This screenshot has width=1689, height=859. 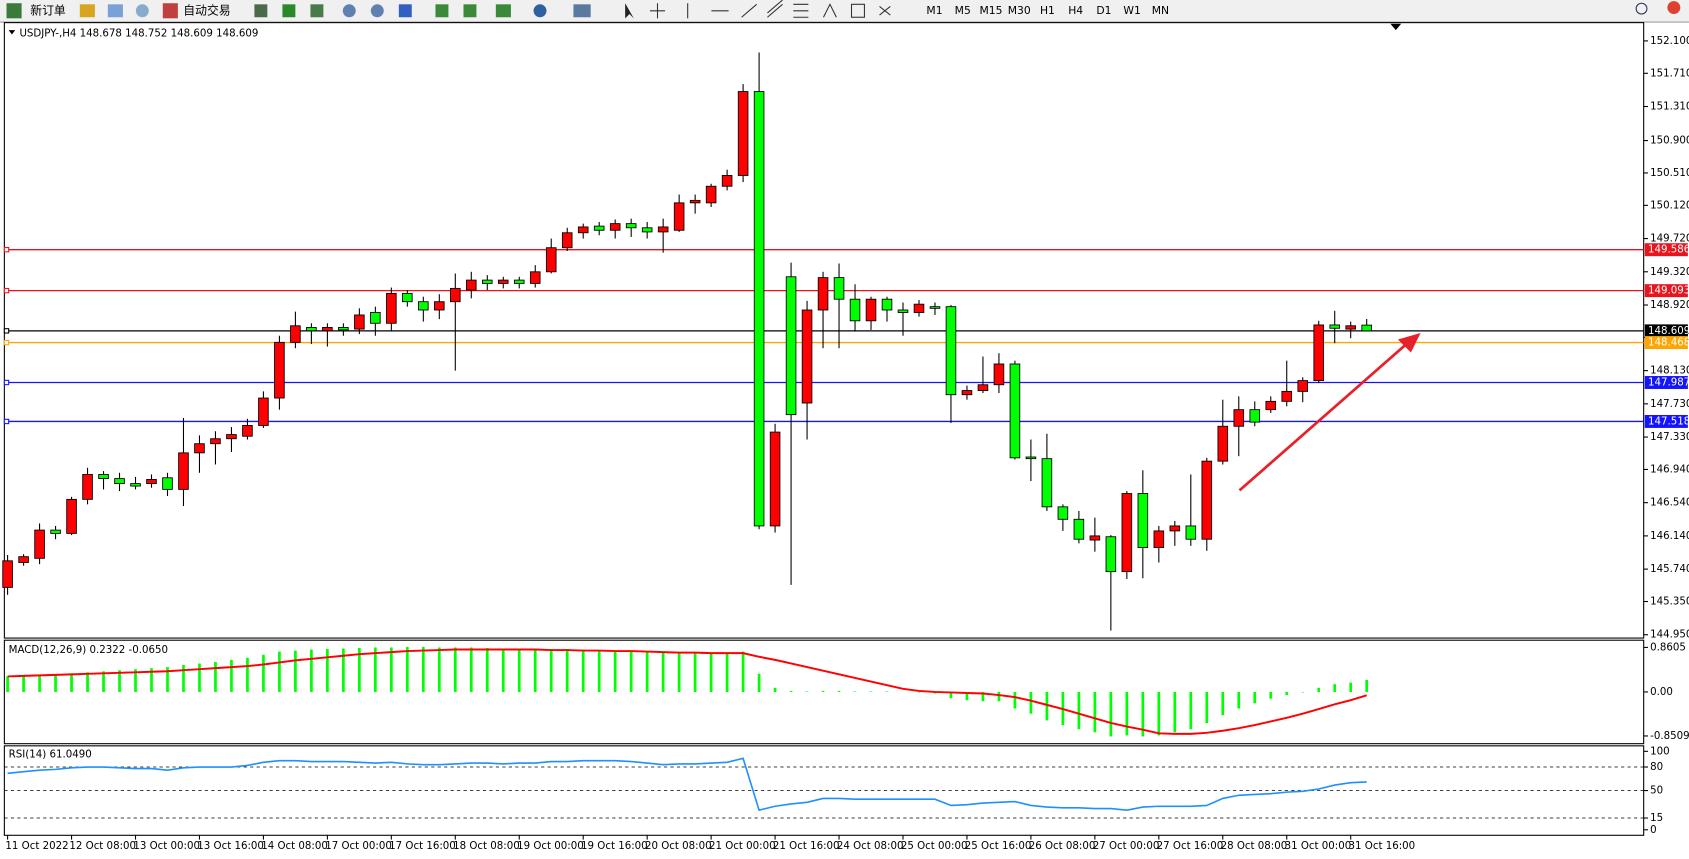 I want to click on x-tick-label: 25 Oct 16:00, so click(x=998, y=846).